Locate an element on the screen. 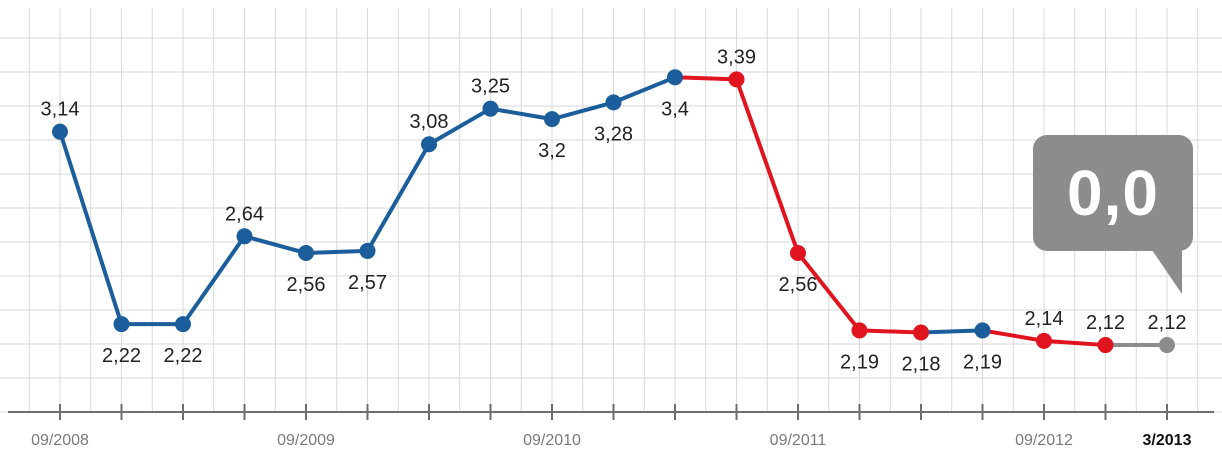 The width and height of the screenshot is (1222, 450). x-tick-label: 09/2009 is located at coordinates (306, 440).